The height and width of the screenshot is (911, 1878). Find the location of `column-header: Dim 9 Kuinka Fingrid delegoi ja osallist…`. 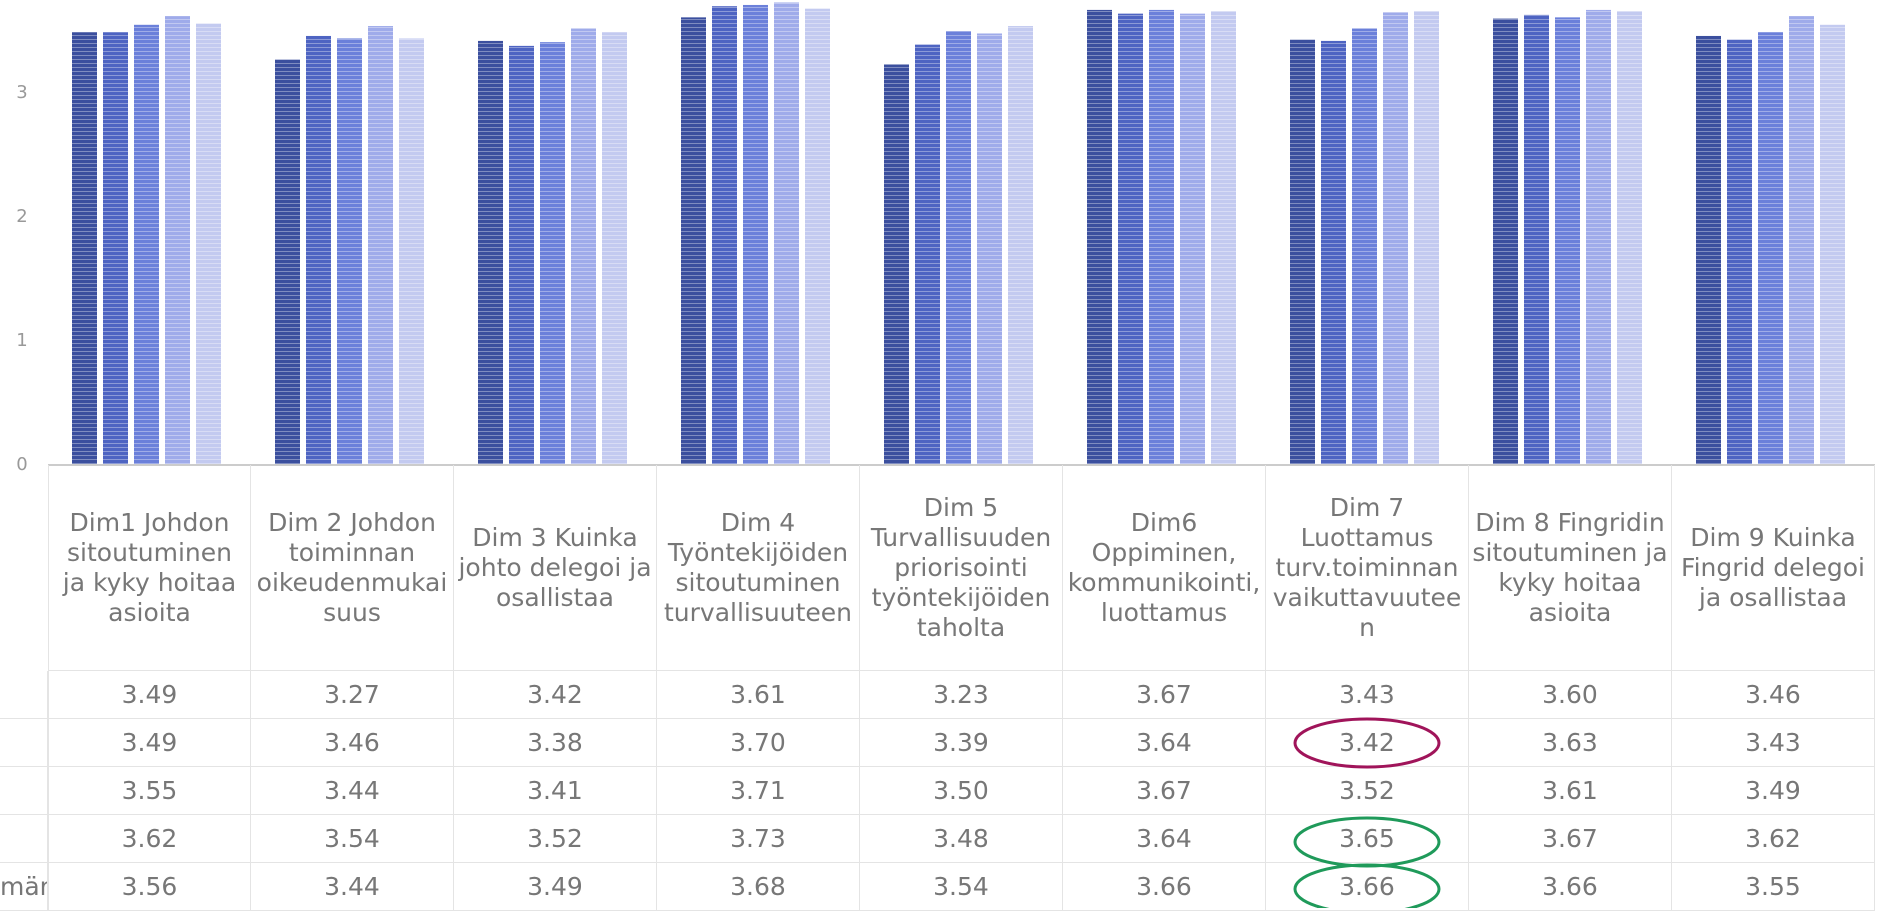

column-header: Dim 9 Kuinka Fingrid delegoi ja osallist… is located at coordinates (1773, 568).